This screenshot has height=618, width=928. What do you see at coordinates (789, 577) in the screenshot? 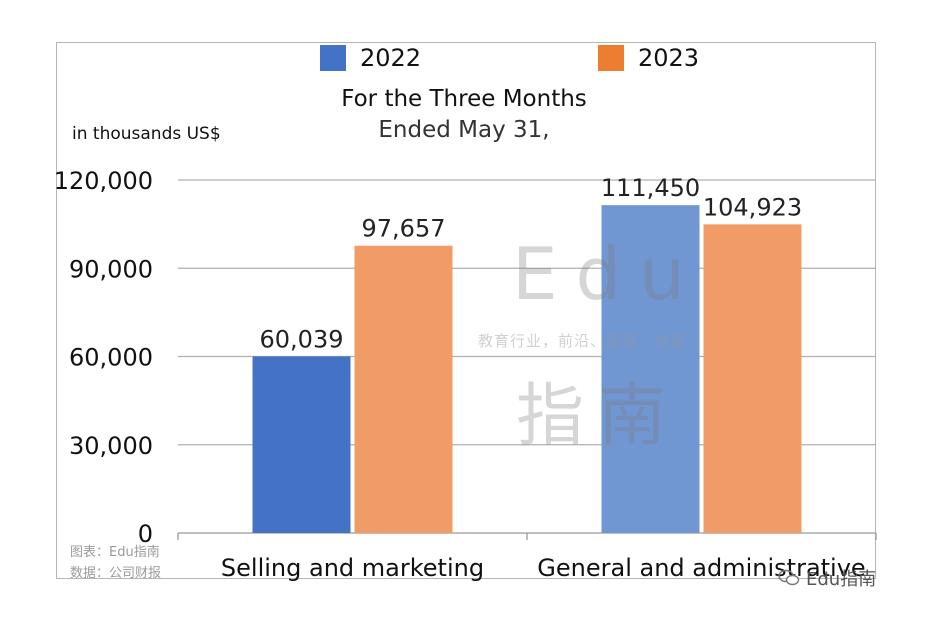
I see `wechat-icon` at bounding box center [789, 577].